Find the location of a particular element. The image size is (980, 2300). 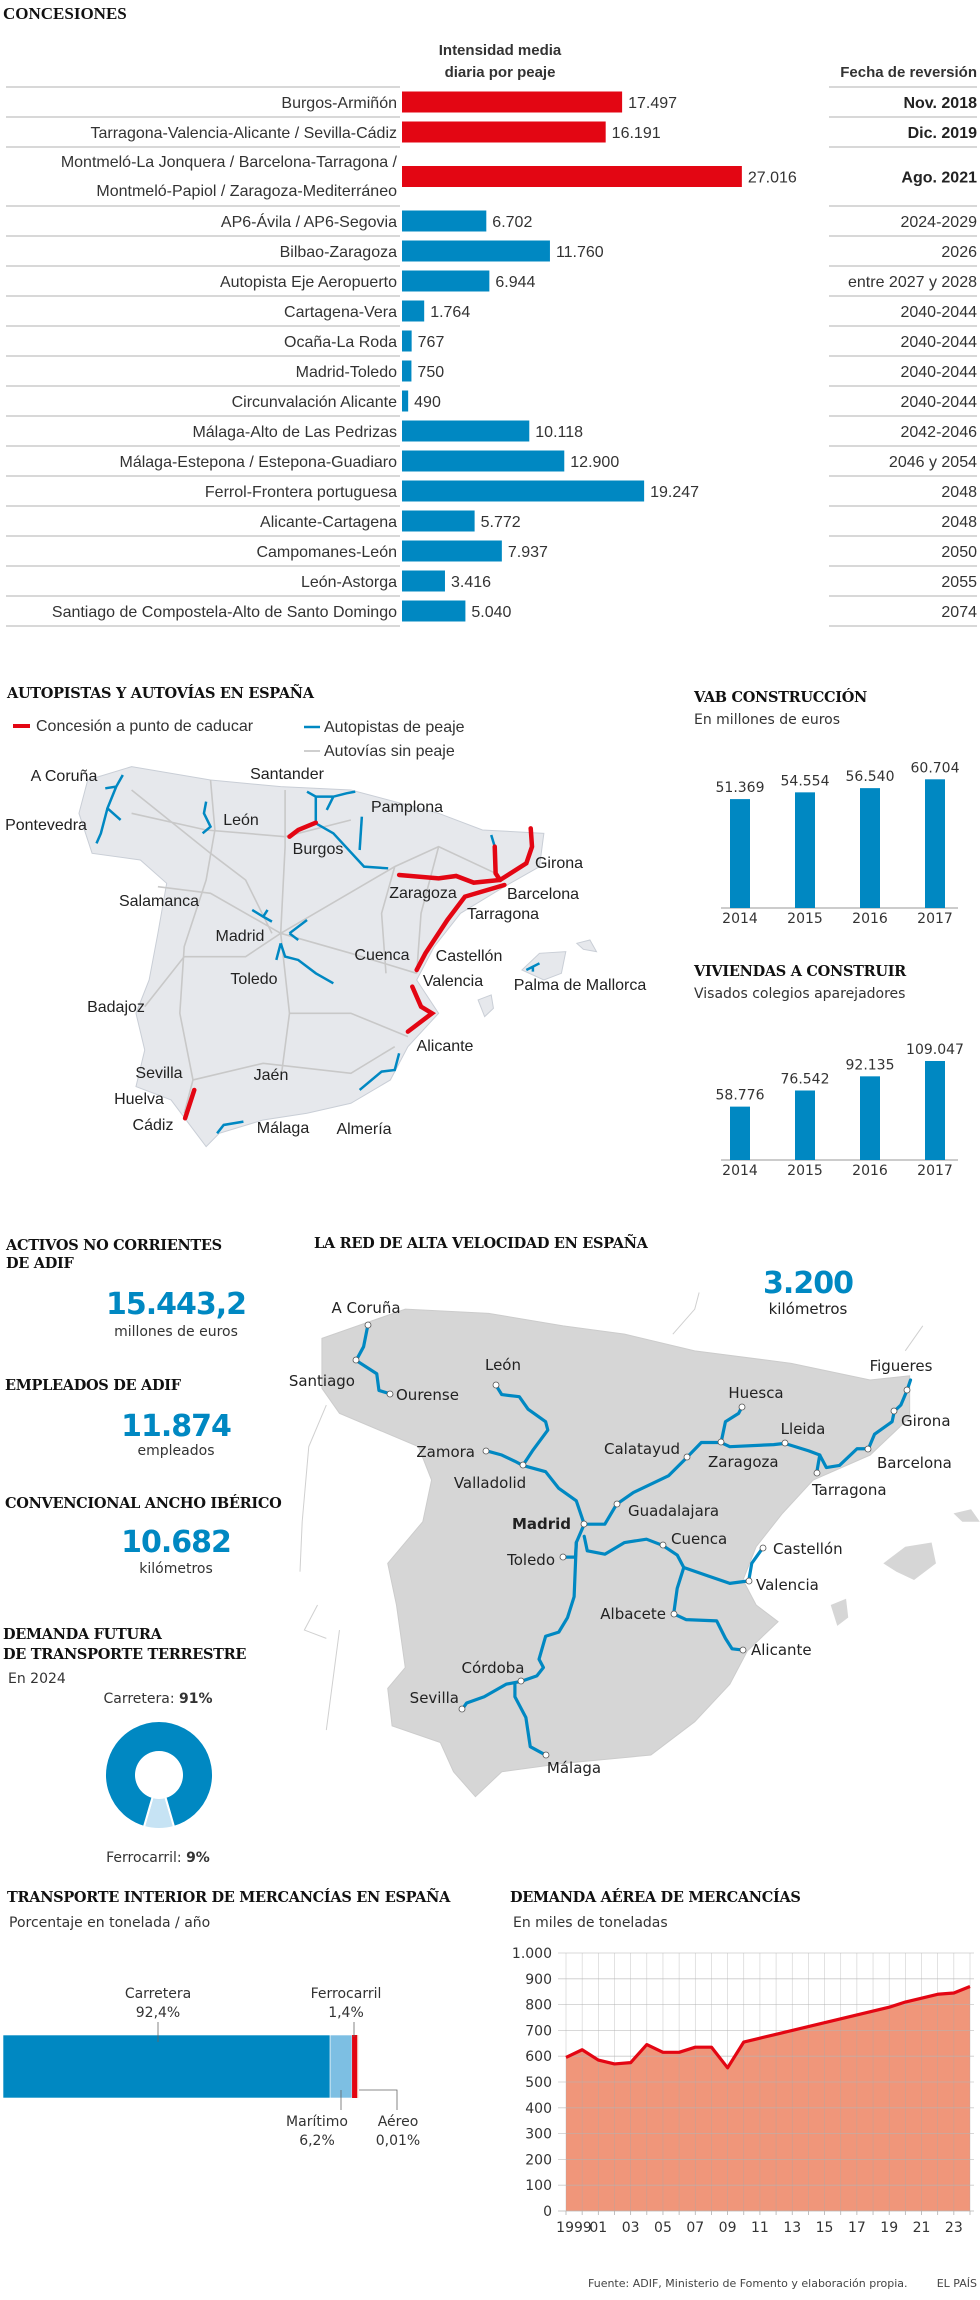

city-label: Jaén is located at coordinates (271, 1075).